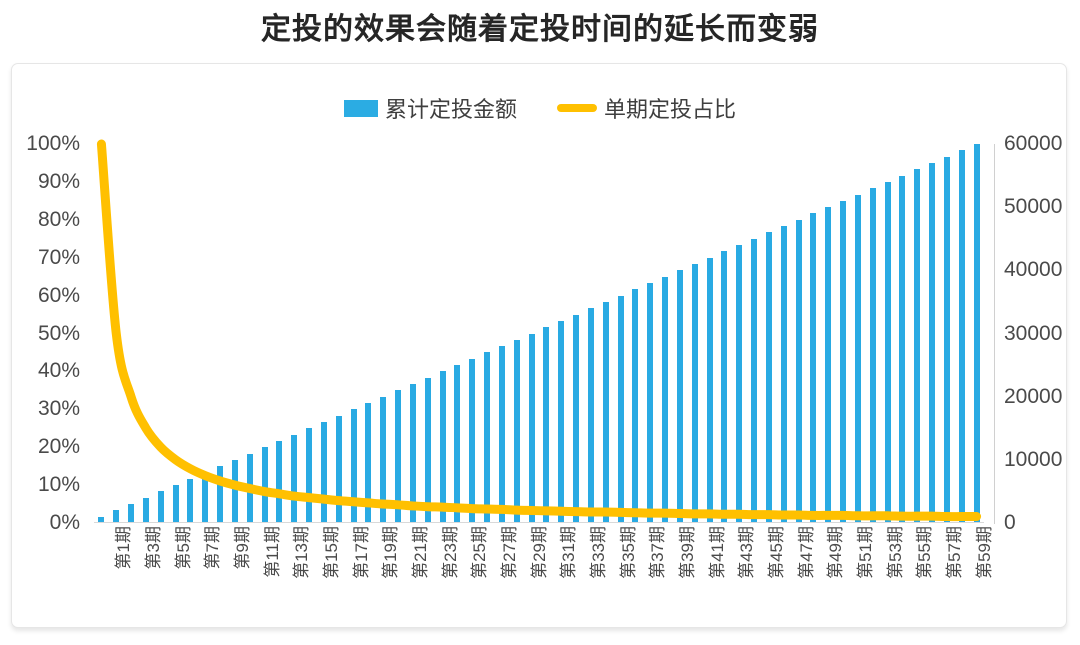 The image size is (1080, 645). Describe the element at coordinates (50, 333) in the screenshot. I see `y-axis-left: 100% 90% 80% 70% 60% 50% 40% 30% 20% 10% 0%` at that location.